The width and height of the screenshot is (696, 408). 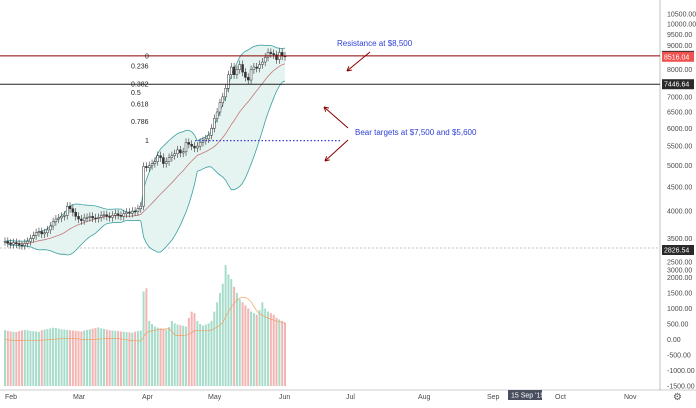 What do you see at coordinates (681, 371) in the screenshot?
I see `volume-tick-label: -1000.00` at bounding box center [681, 371].